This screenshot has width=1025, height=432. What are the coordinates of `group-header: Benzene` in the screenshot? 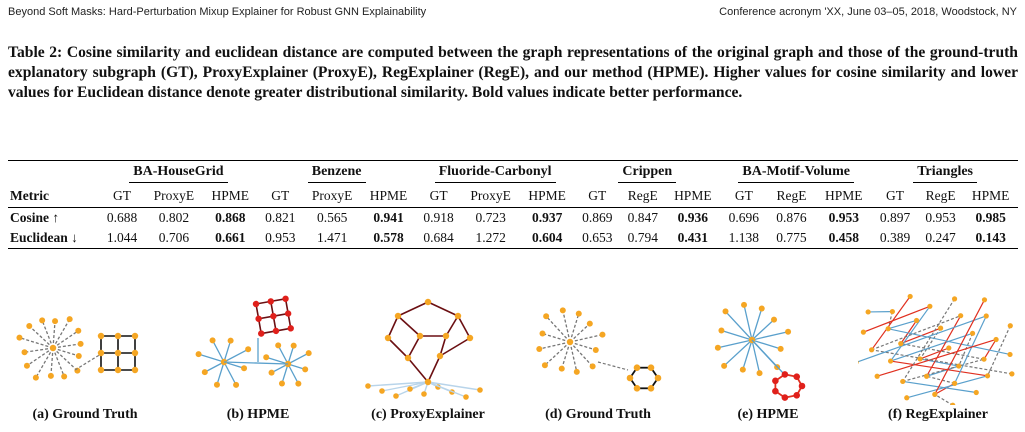 It's located at (337, 173).